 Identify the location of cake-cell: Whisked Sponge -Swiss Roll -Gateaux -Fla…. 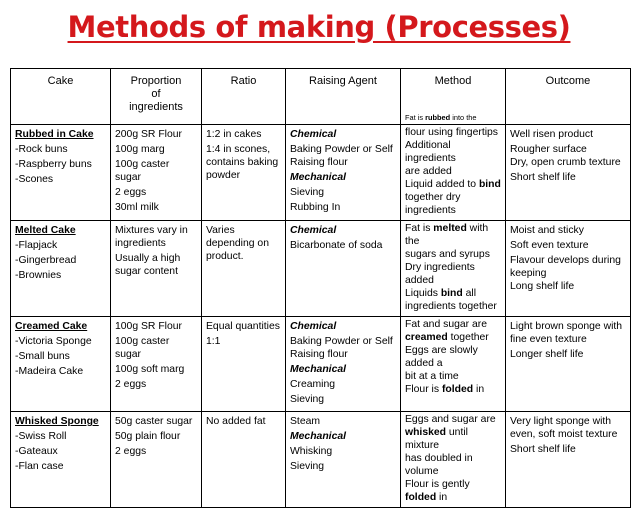
(60, 459).